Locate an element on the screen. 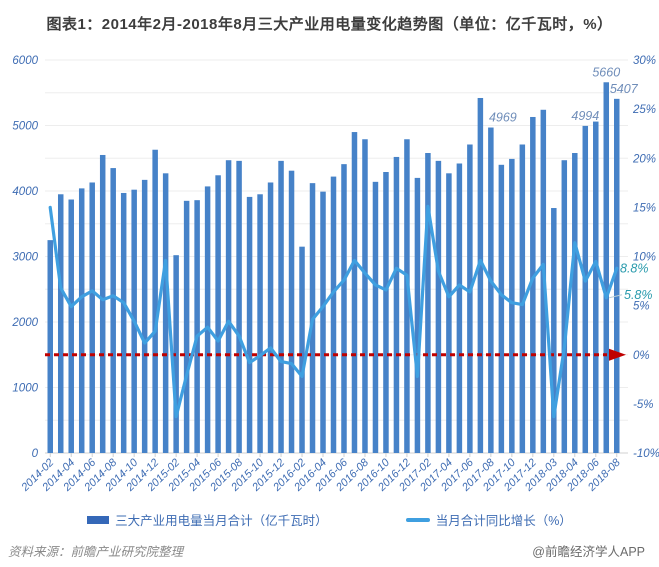  legend-item-line-series: 当月合计同比增长（%） is located at coordinates (488, 519).